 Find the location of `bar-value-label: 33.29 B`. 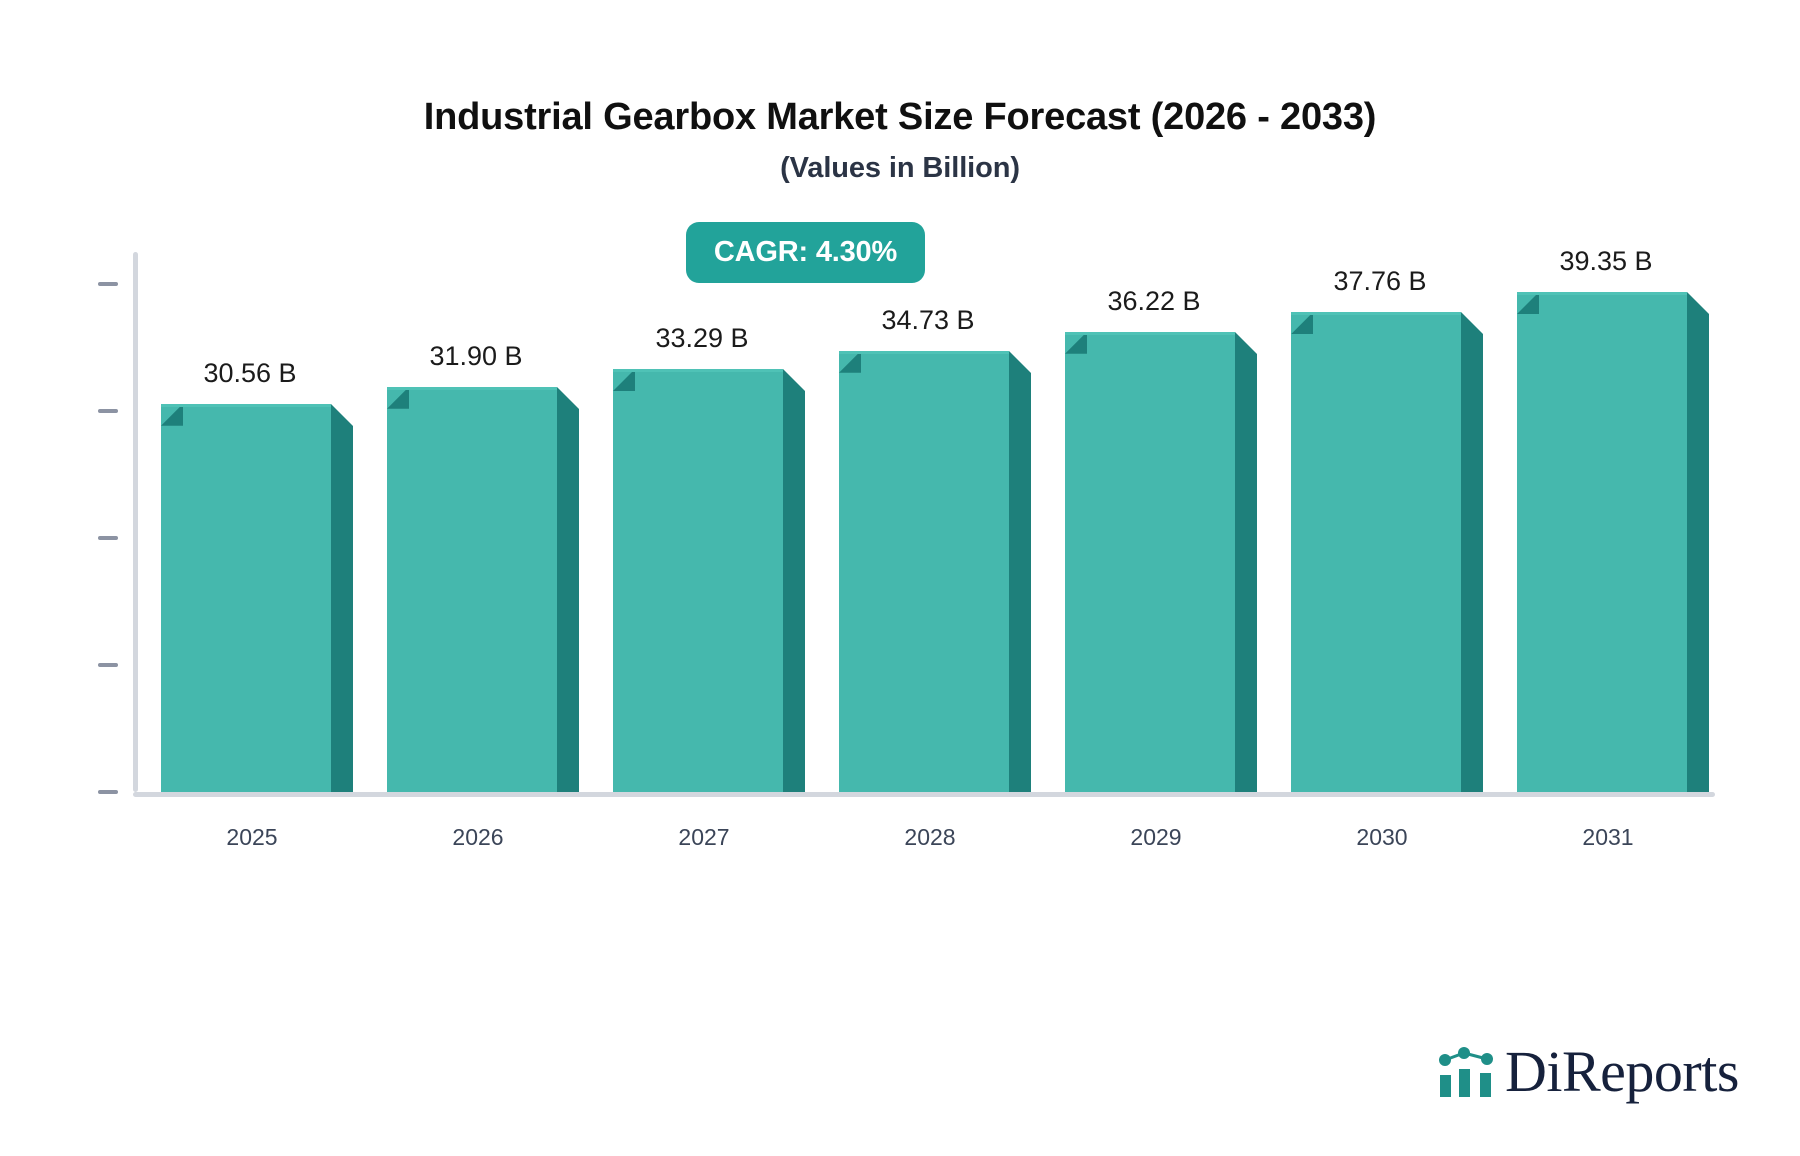

bar-value-label: 33.29 B is located at coordinates (702, 338).